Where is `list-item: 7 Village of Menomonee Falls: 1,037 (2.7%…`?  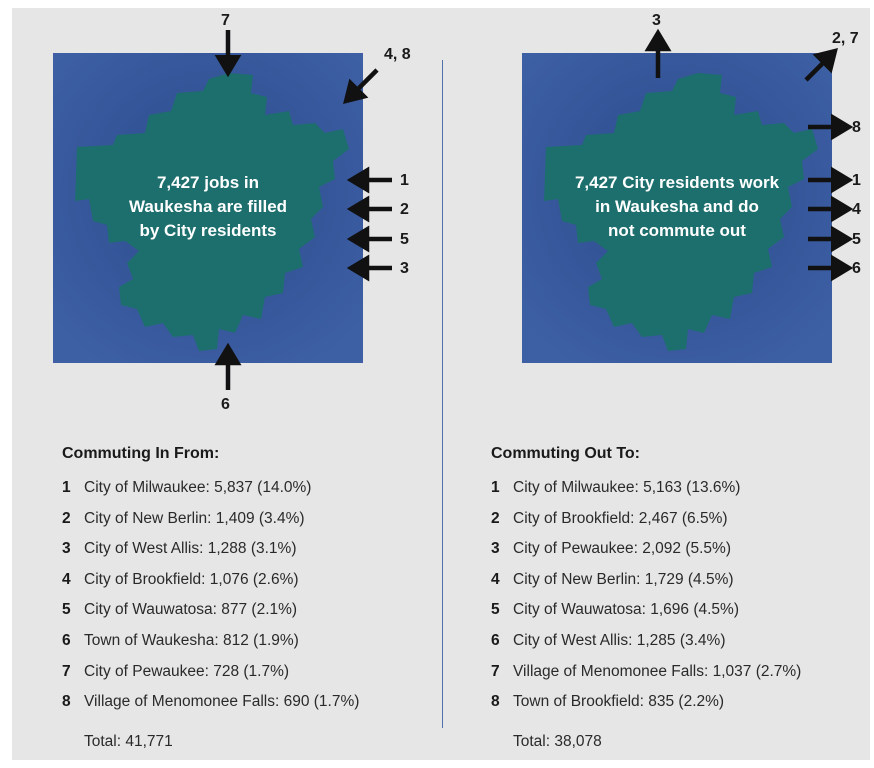 list-item: 7 Village of Menomonee Falls: 1,037 (2.7%… is located at coordinates (646, 671).